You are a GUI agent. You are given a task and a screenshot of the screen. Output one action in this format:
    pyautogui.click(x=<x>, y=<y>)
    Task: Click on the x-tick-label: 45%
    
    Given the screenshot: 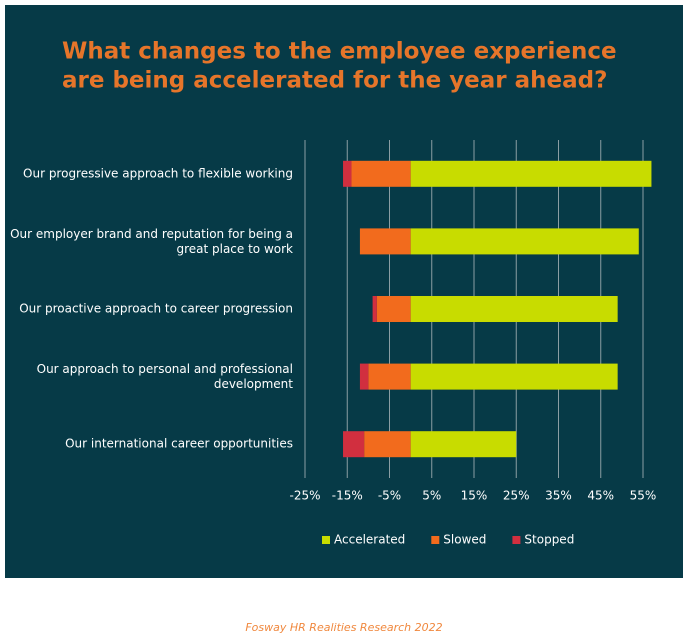 What is the action you would take?
    pyautogui.click(x=600, y=496)
    